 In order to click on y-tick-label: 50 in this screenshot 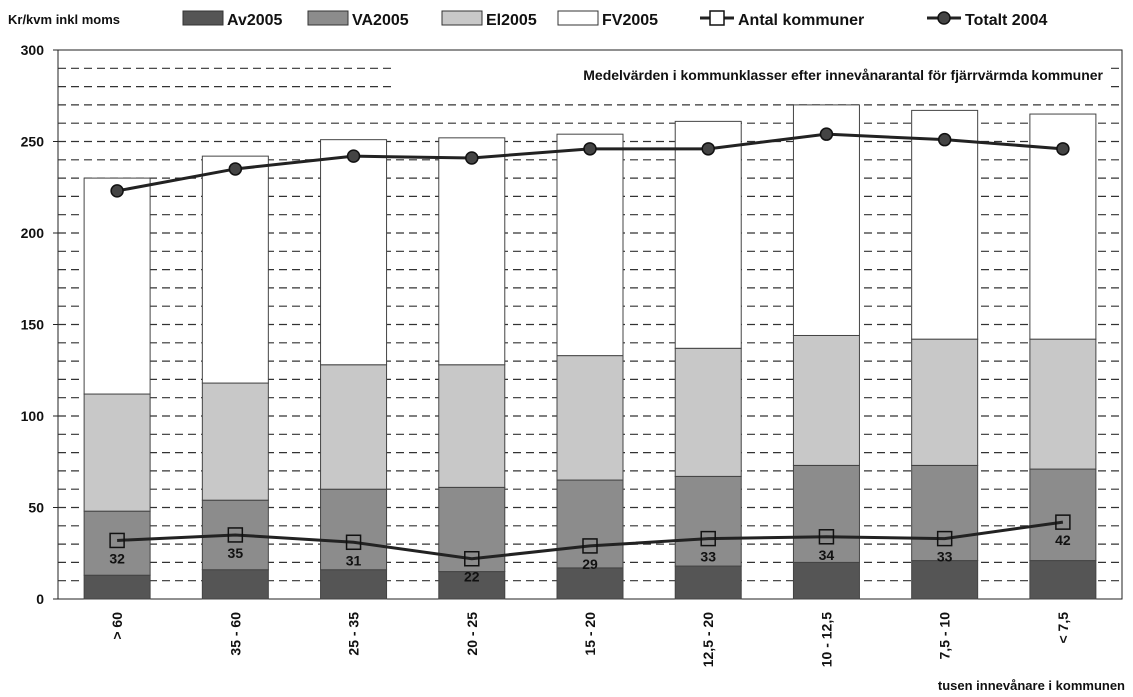, I will do `click(36, 508)`.